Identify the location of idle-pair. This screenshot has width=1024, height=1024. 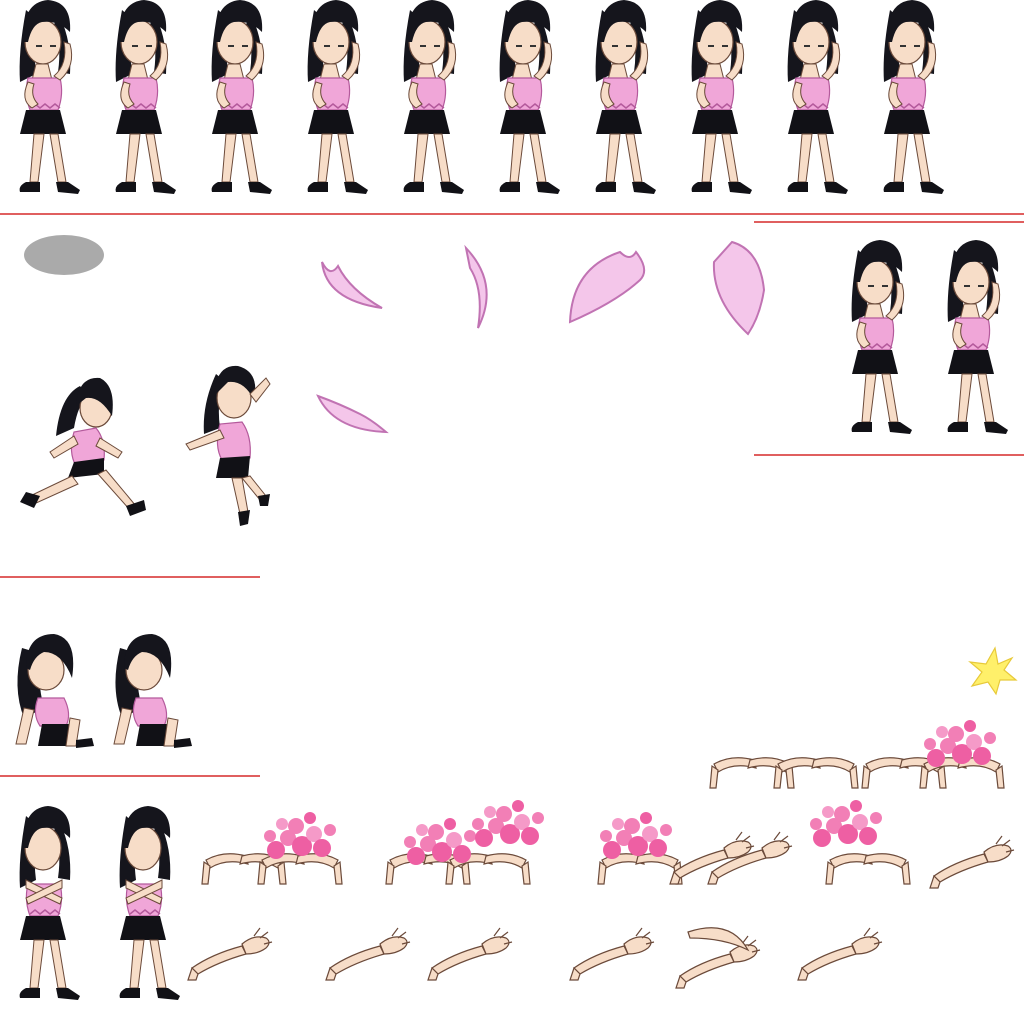
(929, 337).